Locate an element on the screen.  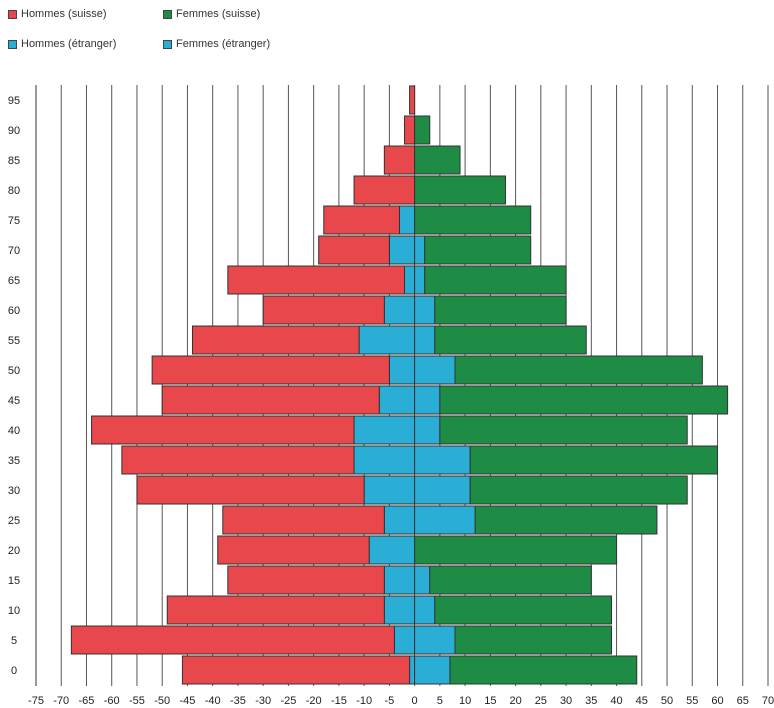
y-tick-label: 40 is located at coordinates (14, 431).